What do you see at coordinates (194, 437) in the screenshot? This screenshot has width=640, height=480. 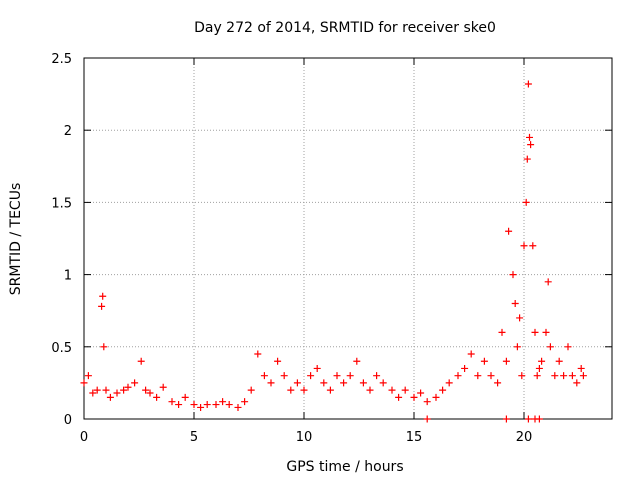 I see `x-tick-label: 5` at bounding box center [194, 437].